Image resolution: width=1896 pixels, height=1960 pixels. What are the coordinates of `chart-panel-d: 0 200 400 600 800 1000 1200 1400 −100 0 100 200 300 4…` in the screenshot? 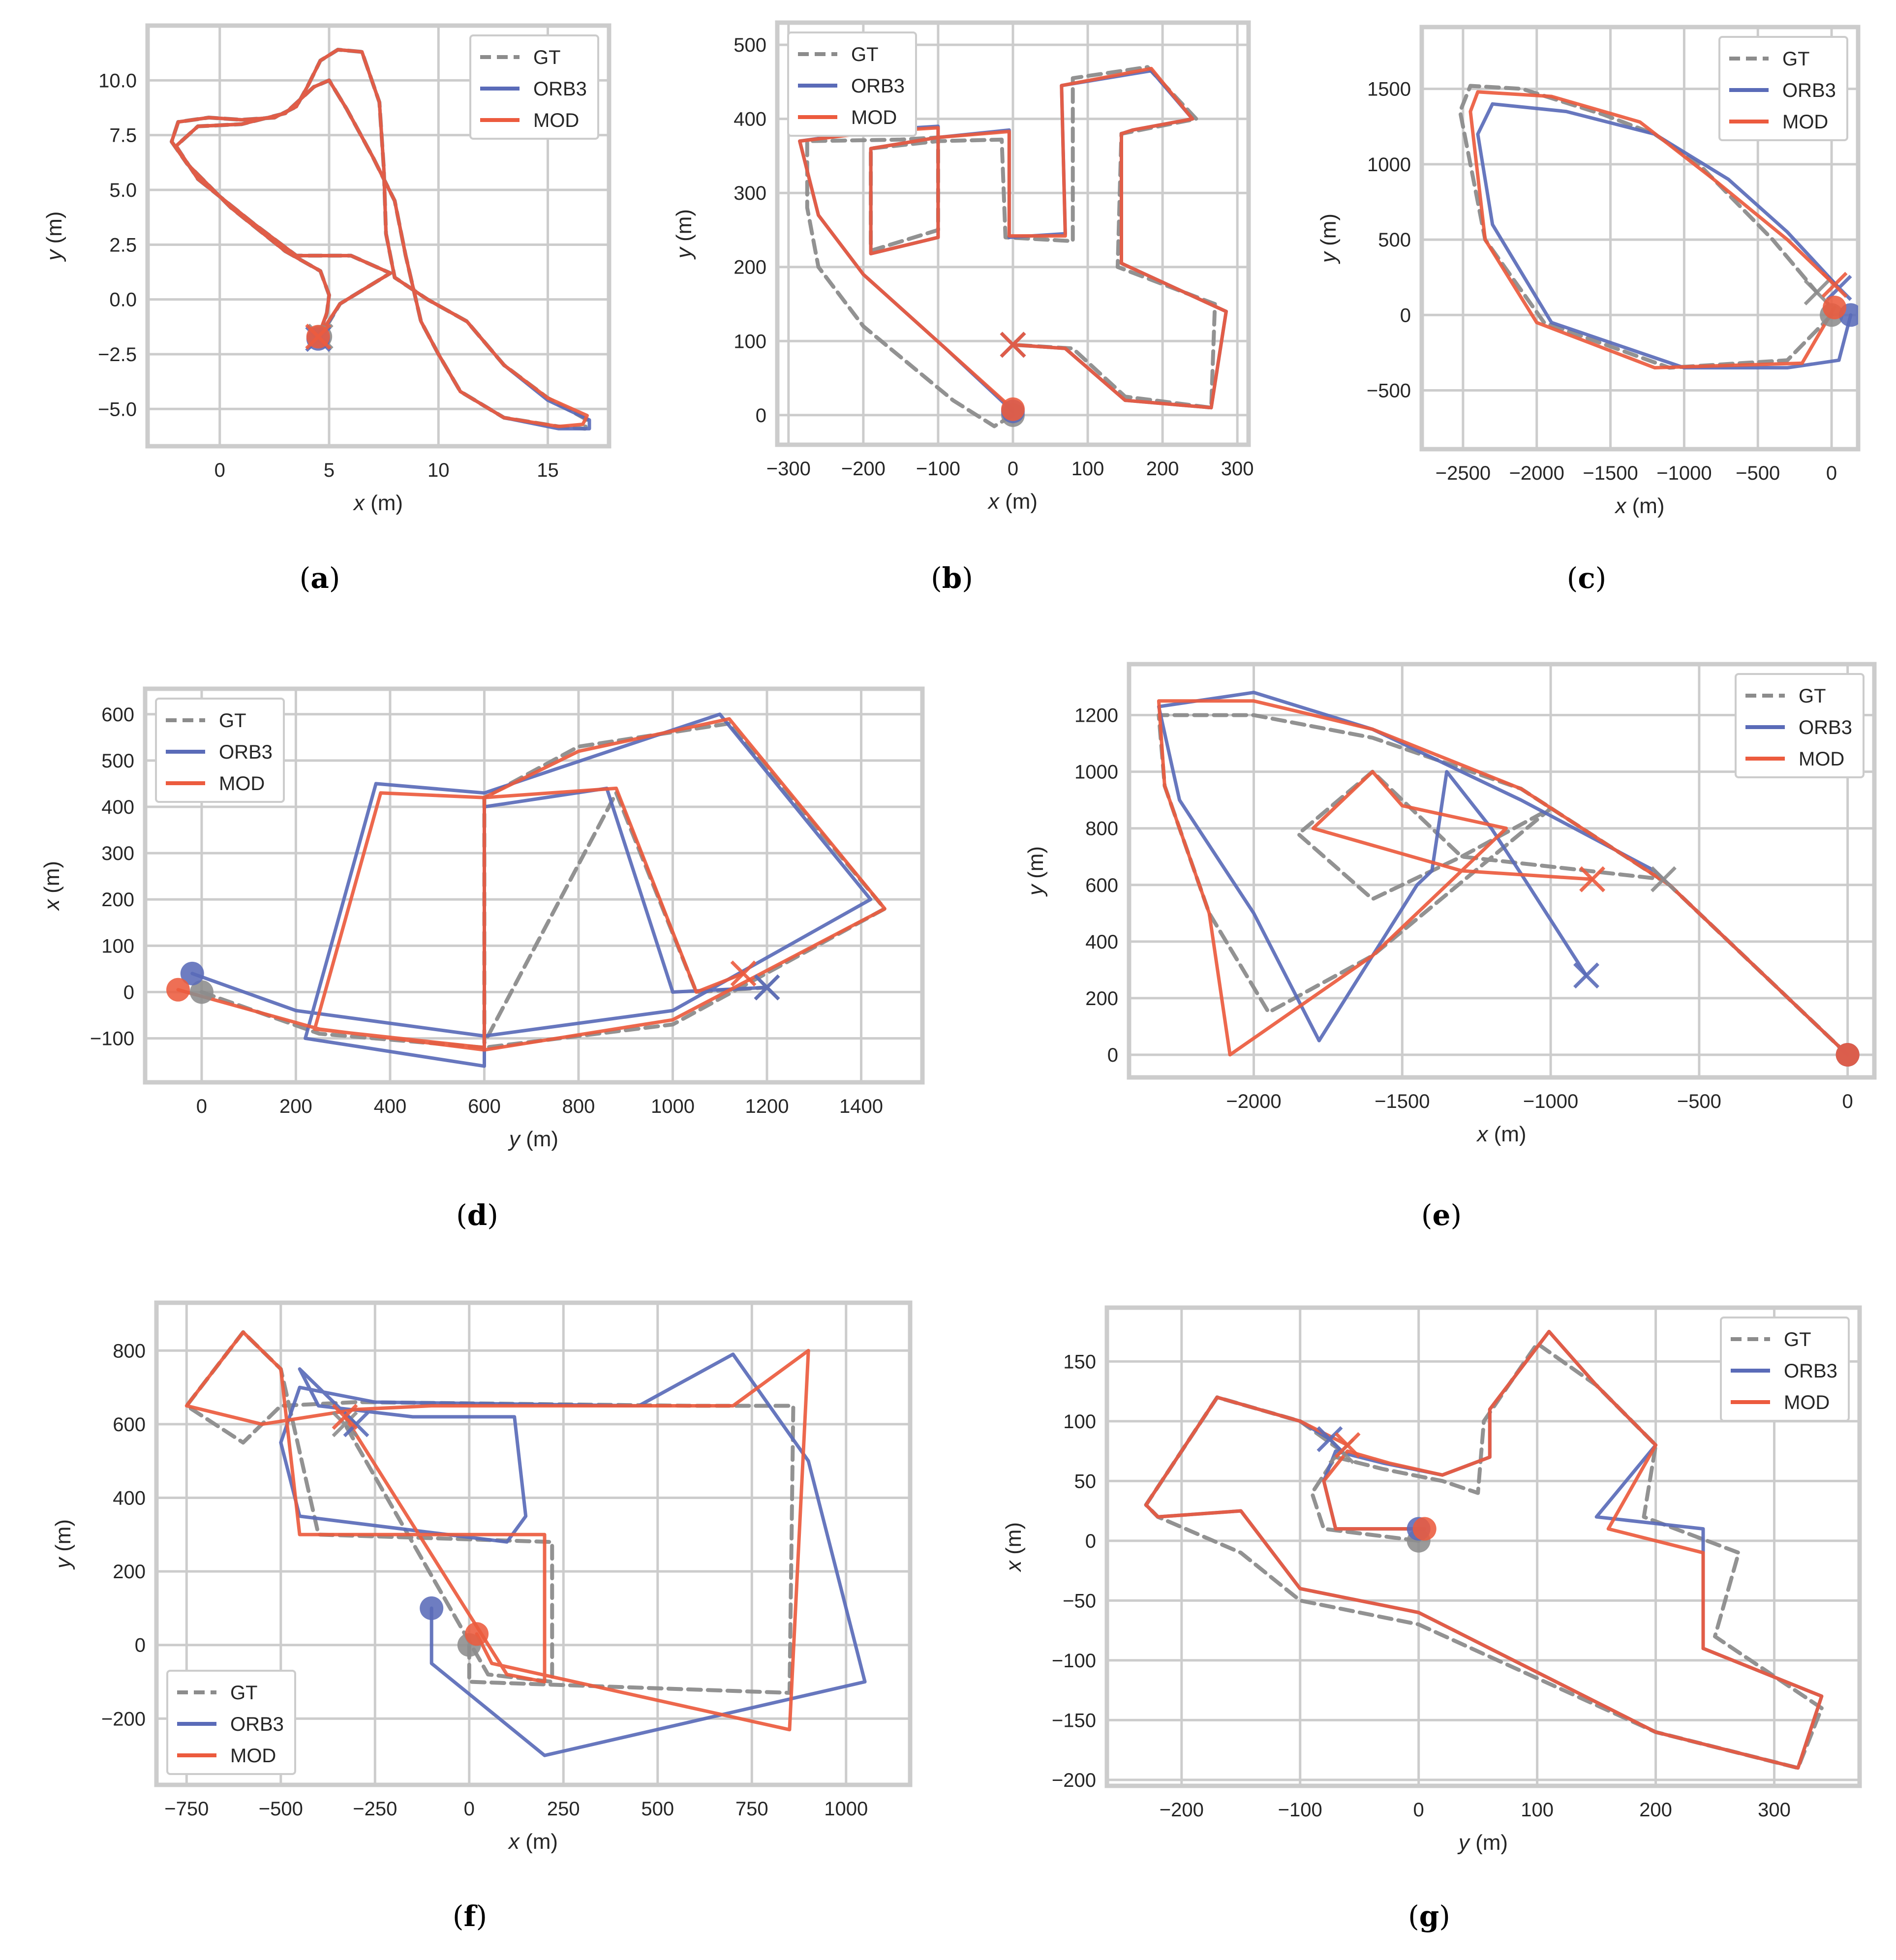 It's located at (482, 959).